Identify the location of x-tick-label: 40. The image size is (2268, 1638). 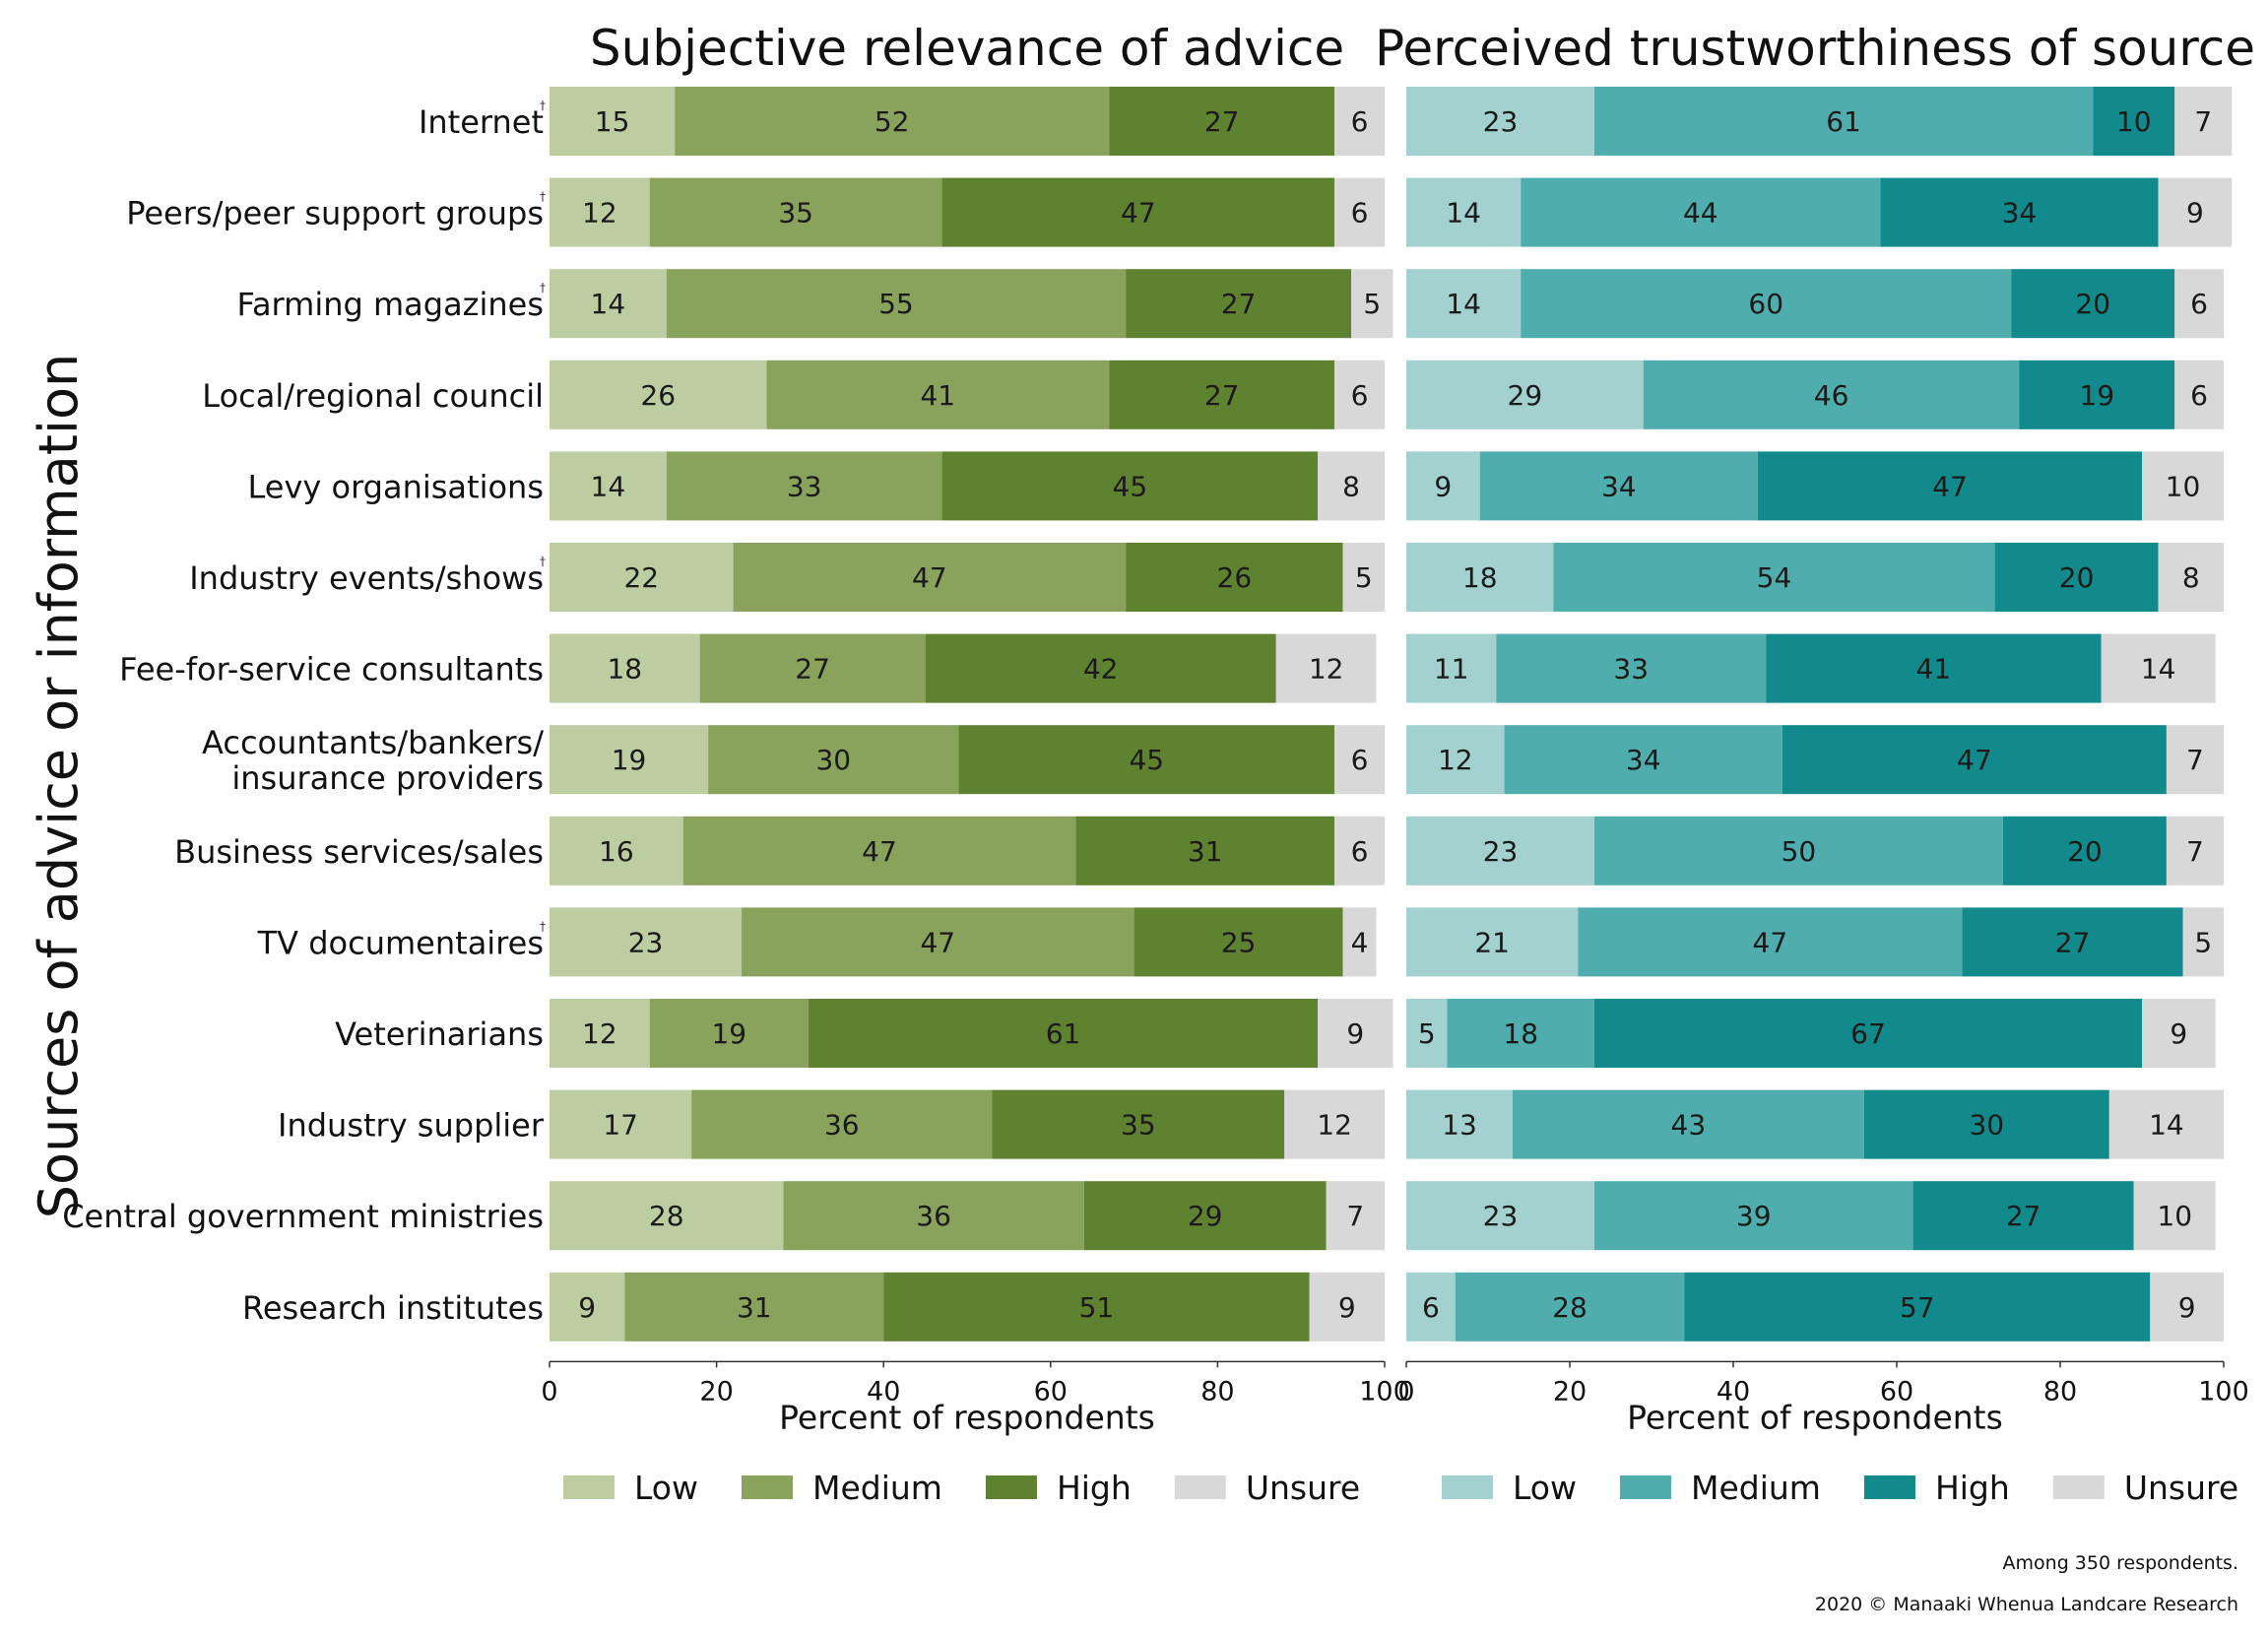
(1734, 1391).